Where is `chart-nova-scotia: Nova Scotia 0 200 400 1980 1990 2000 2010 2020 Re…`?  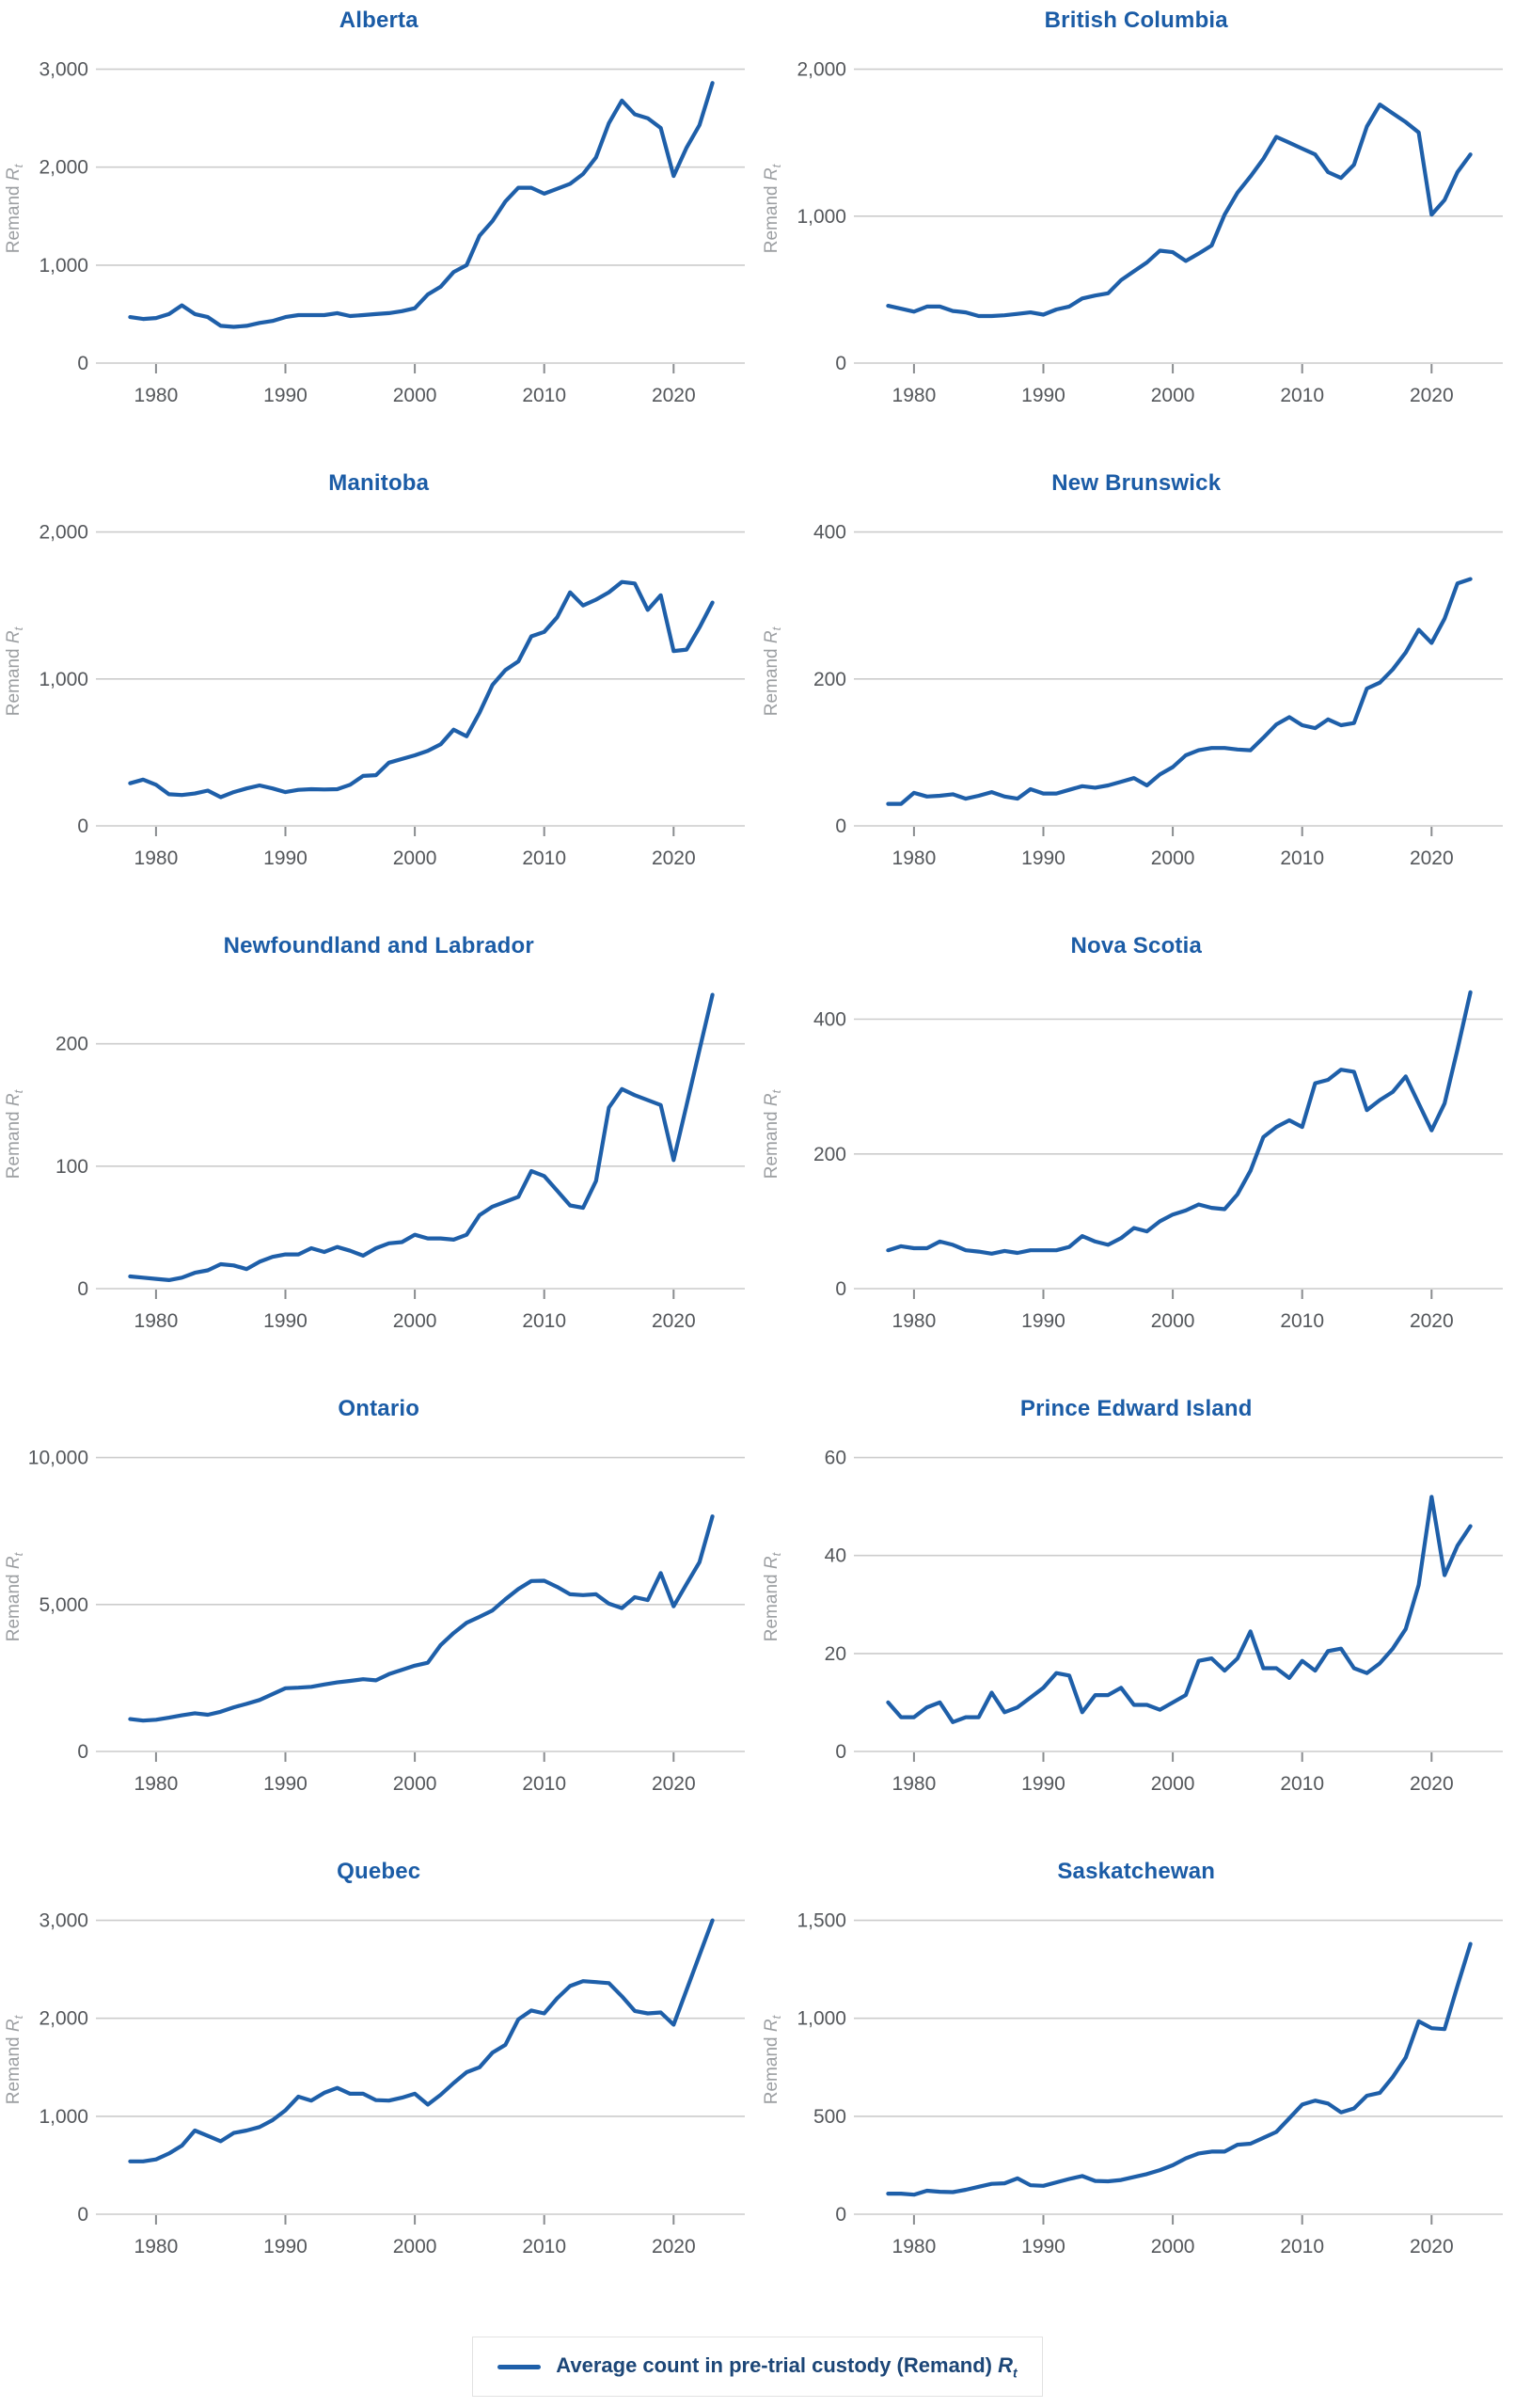
chart-nova-scotia: Nova Scotia 0 200 400 1980 1990 2000 2010 2020 Re… is located at coordinates (1136, 1159).